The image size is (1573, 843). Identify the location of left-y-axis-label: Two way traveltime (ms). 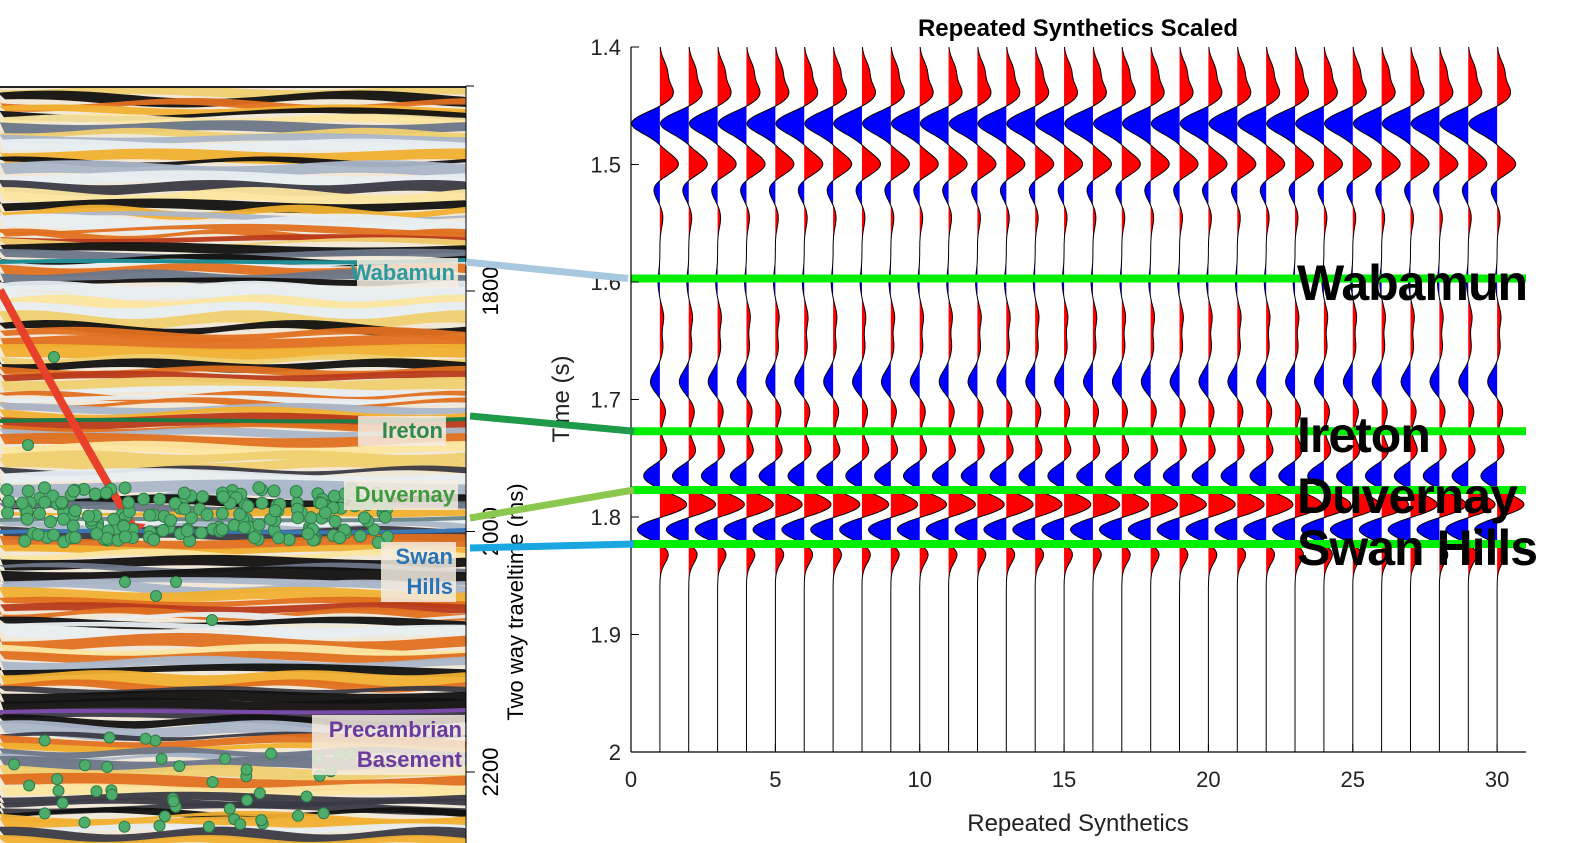
(515, 601).